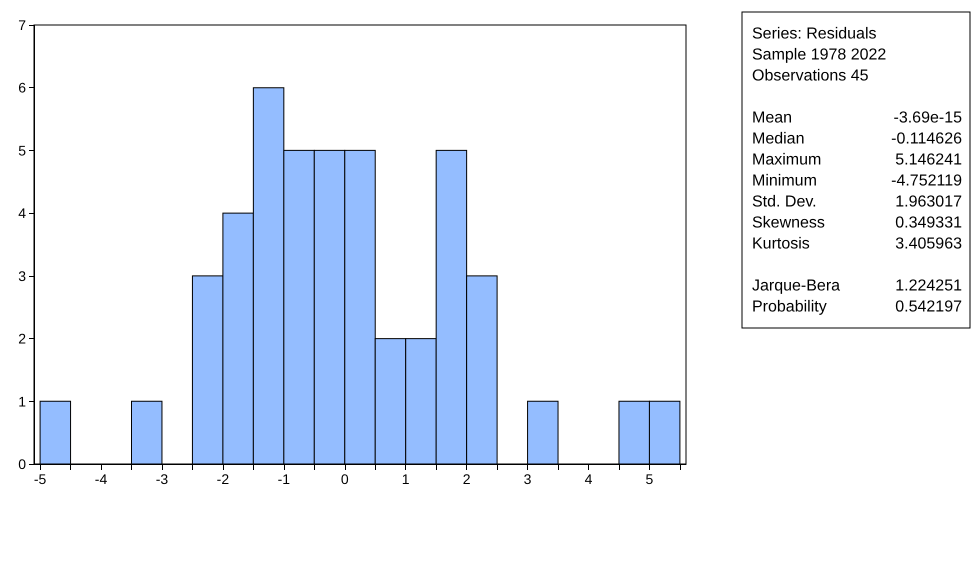 This screenshot has height=565, width=972. What do you see at coordinates (928, 244) in the screenshot?
I see `text: 3.405963` at bounding box center [928, 244].